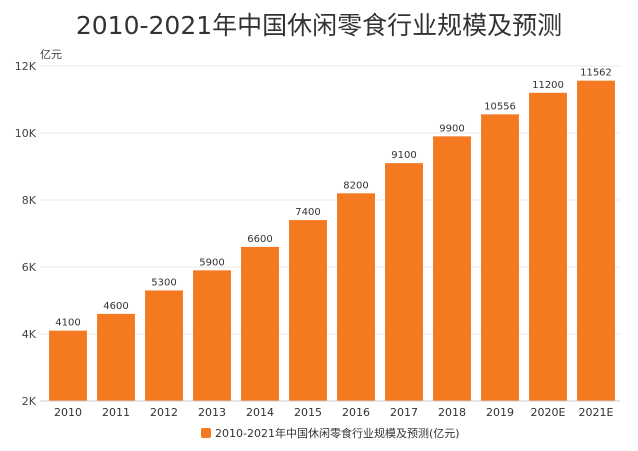 The height and width of the screenshot is (451, 638). I want to click on y-axis-ticks: 2K 4K 6K 8K 10K 12K, so click(26, 234).